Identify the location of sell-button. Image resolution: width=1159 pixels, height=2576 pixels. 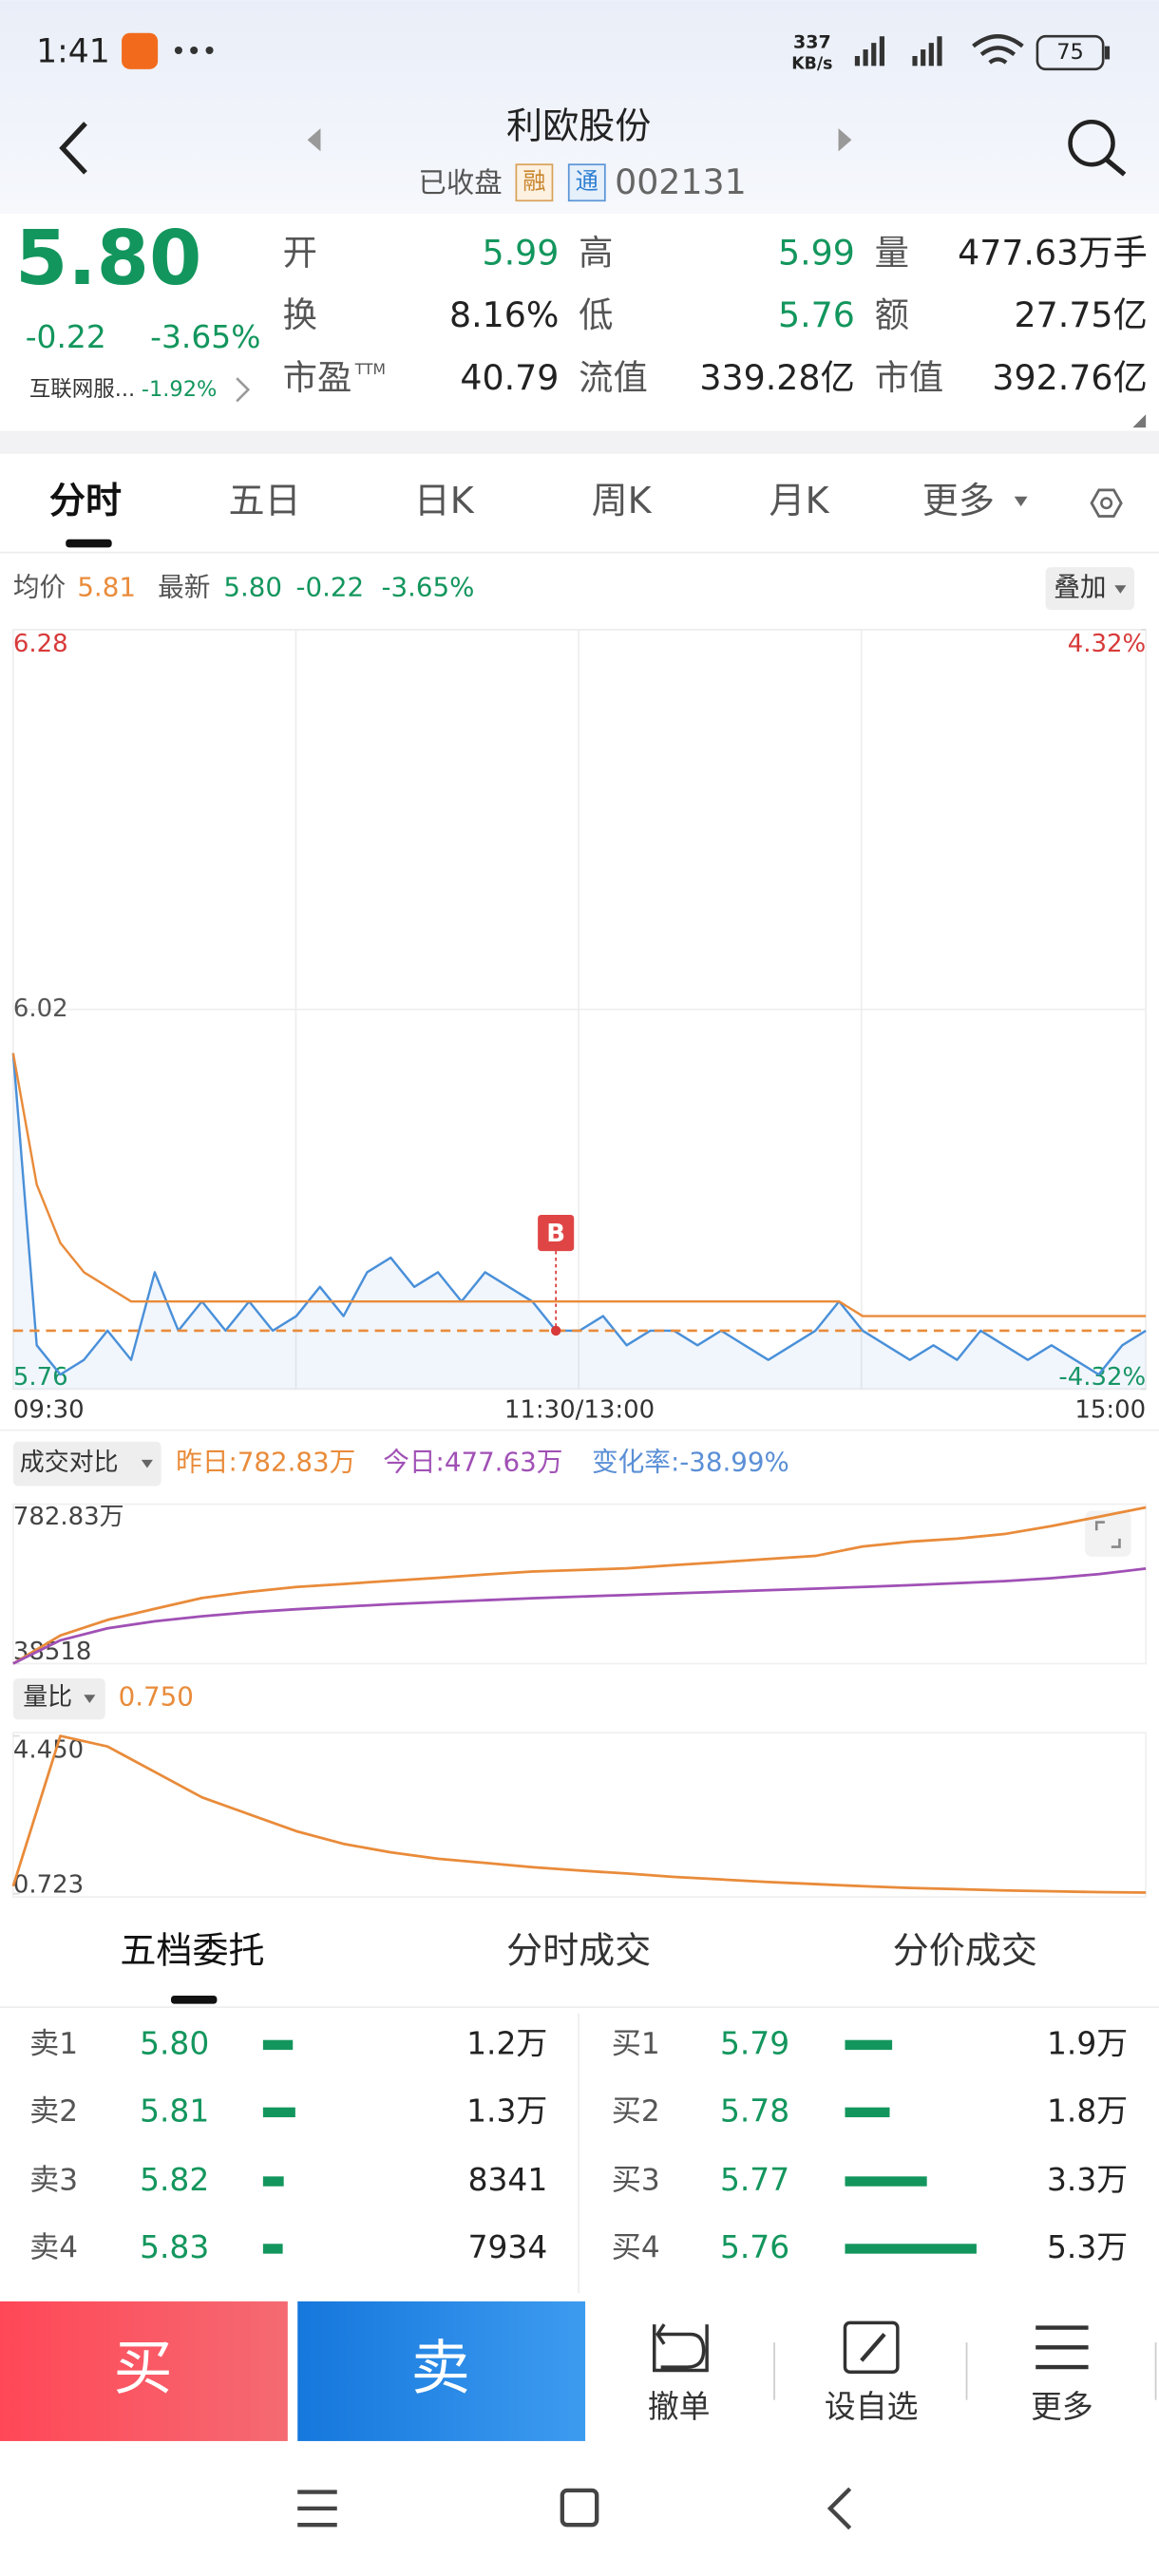
(441, 2371).